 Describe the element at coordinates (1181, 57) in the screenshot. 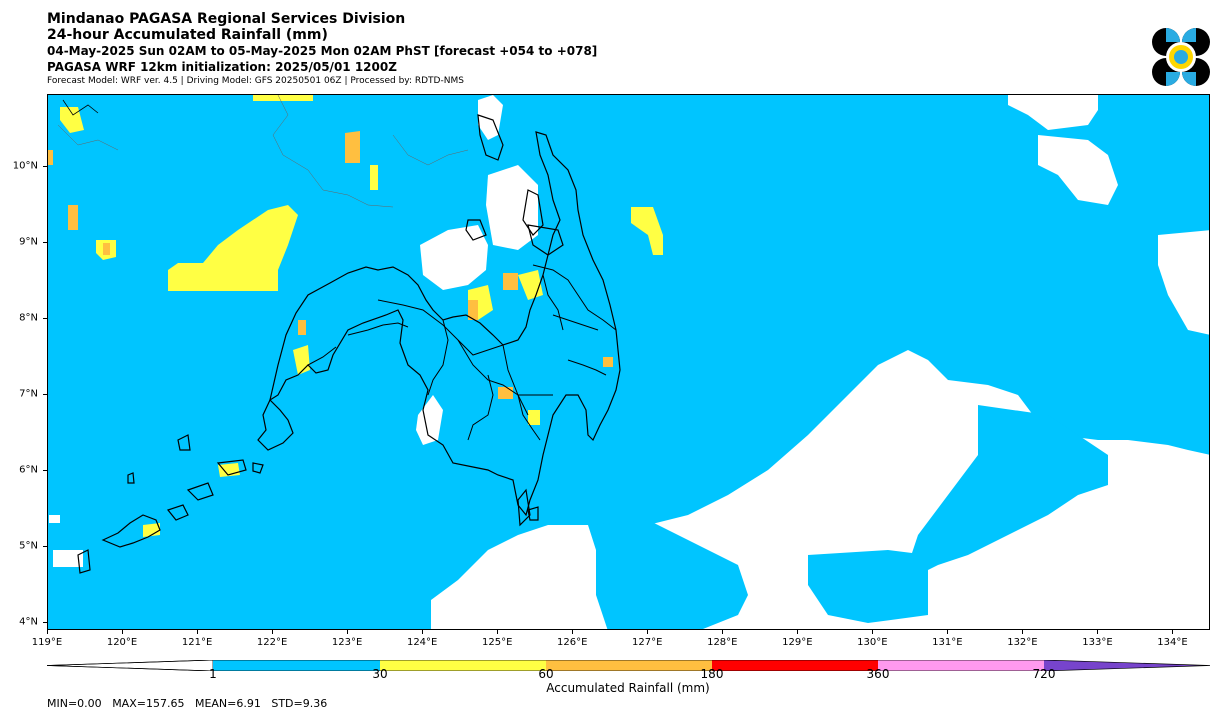

I see `pagasa-logo-icon` at that location.